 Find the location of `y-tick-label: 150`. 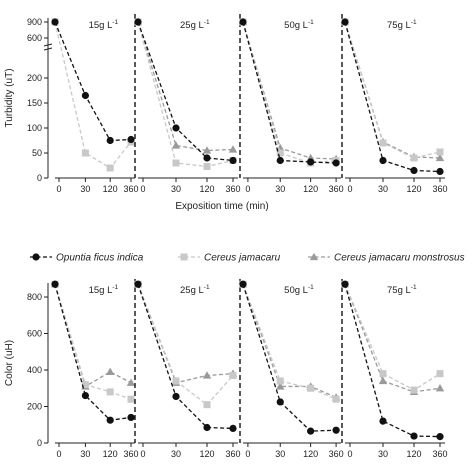

y-tick-label: 150 is located at coordinates (34, 103).